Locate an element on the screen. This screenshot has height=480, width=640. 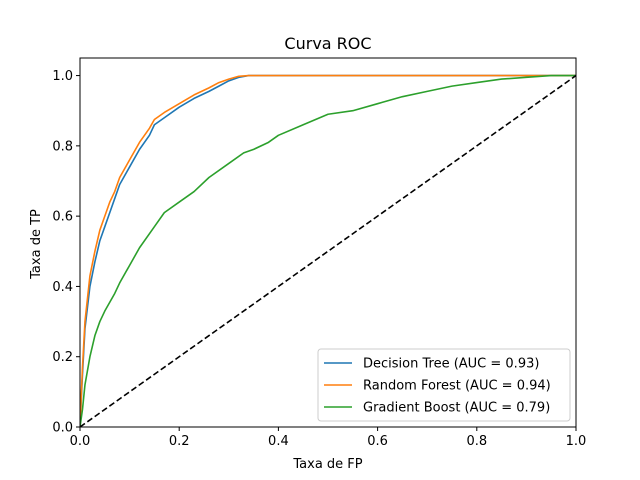
y-axis-title: Taxa de TP is located at coordinates (36, 244).